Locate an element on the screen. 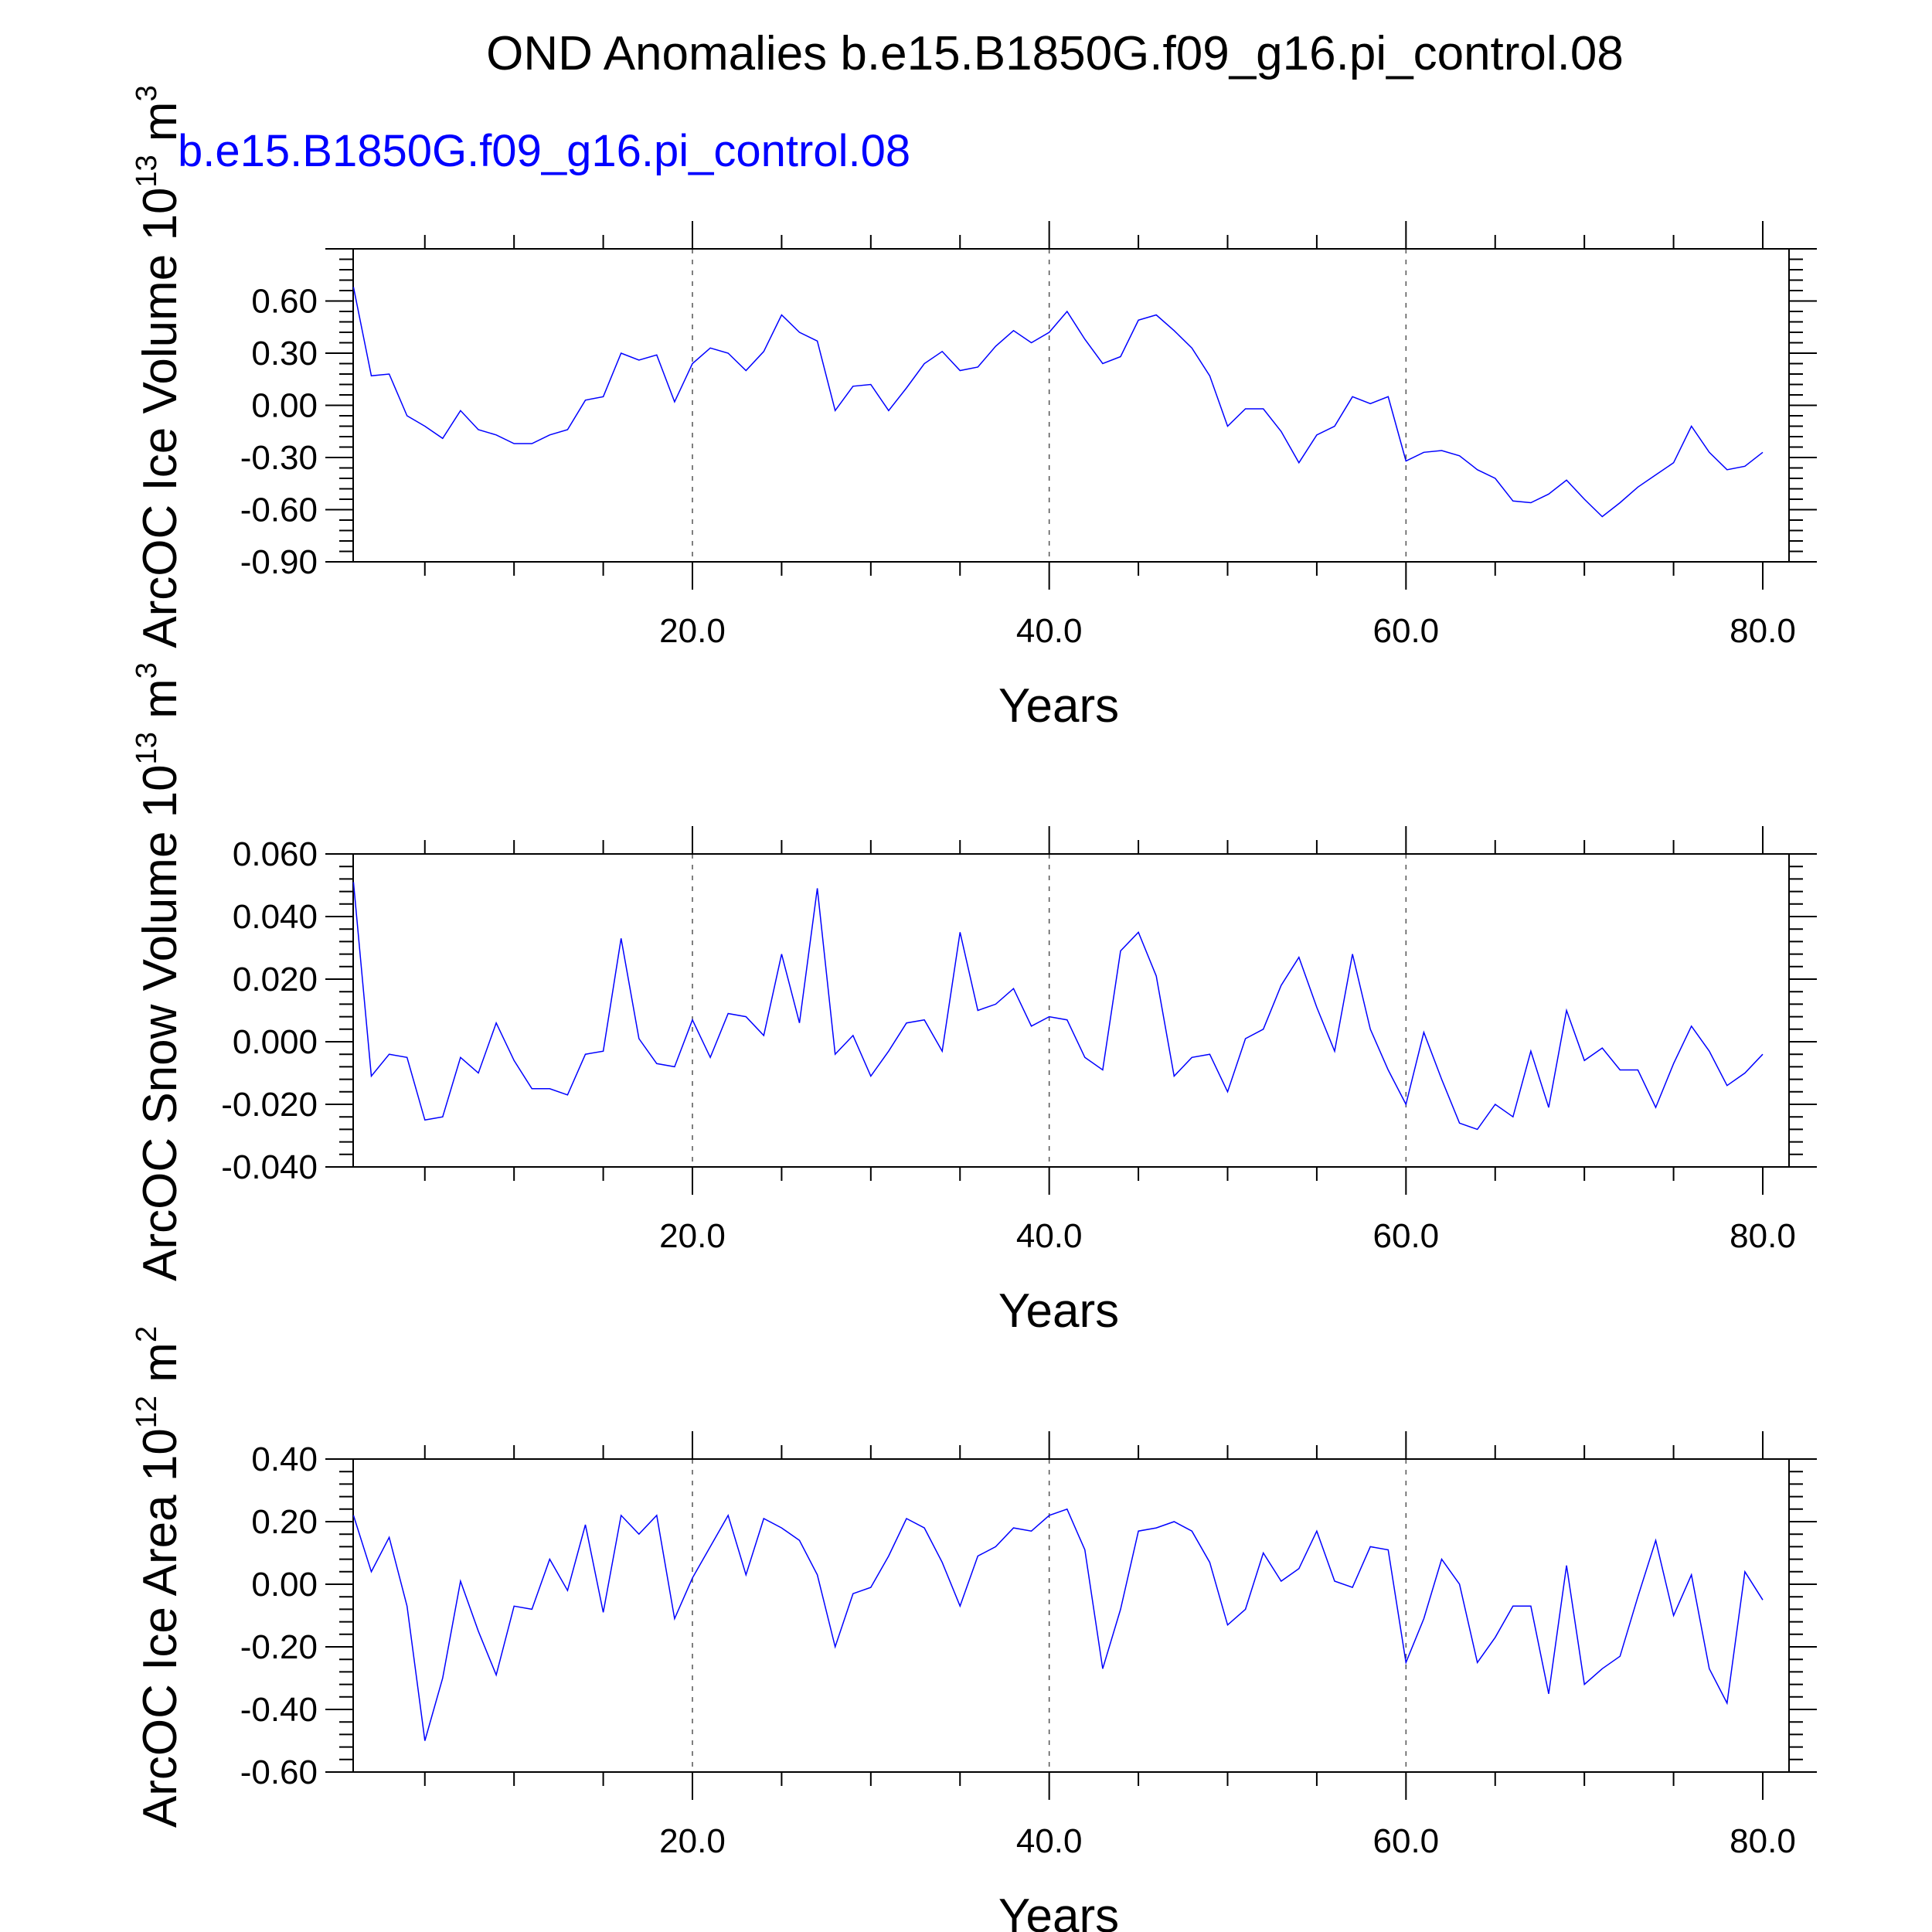 This screenshot has width=1932, height=1932. y-tick-label: -0.20 is located at coordinates (279, 1647).